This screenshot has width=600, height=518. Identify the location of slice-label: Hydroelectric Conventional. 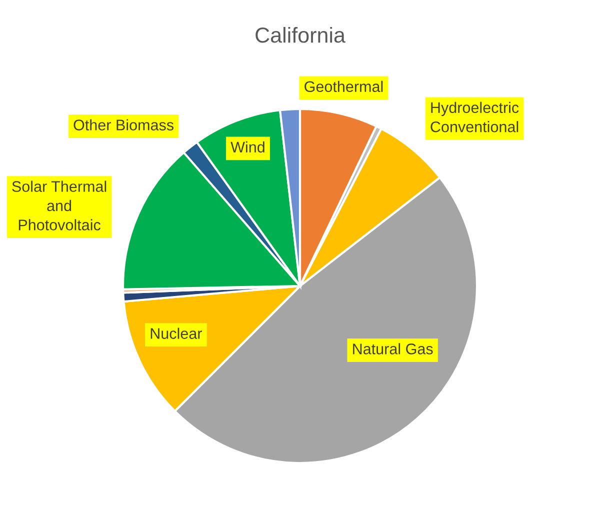
(474, 117).